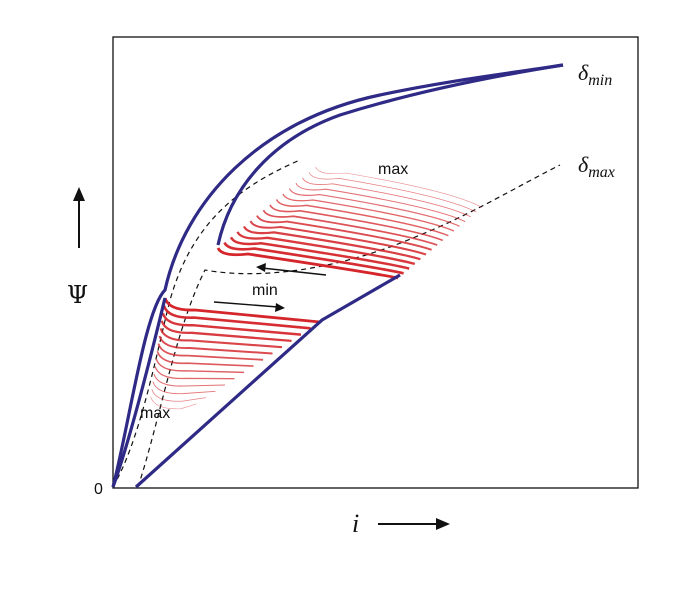 The image size is (676, 600). What do you see at coordinates (265, 290) in the screenshot?
I see `loop-label-lower-min: min` at bounding box center [265, 290].